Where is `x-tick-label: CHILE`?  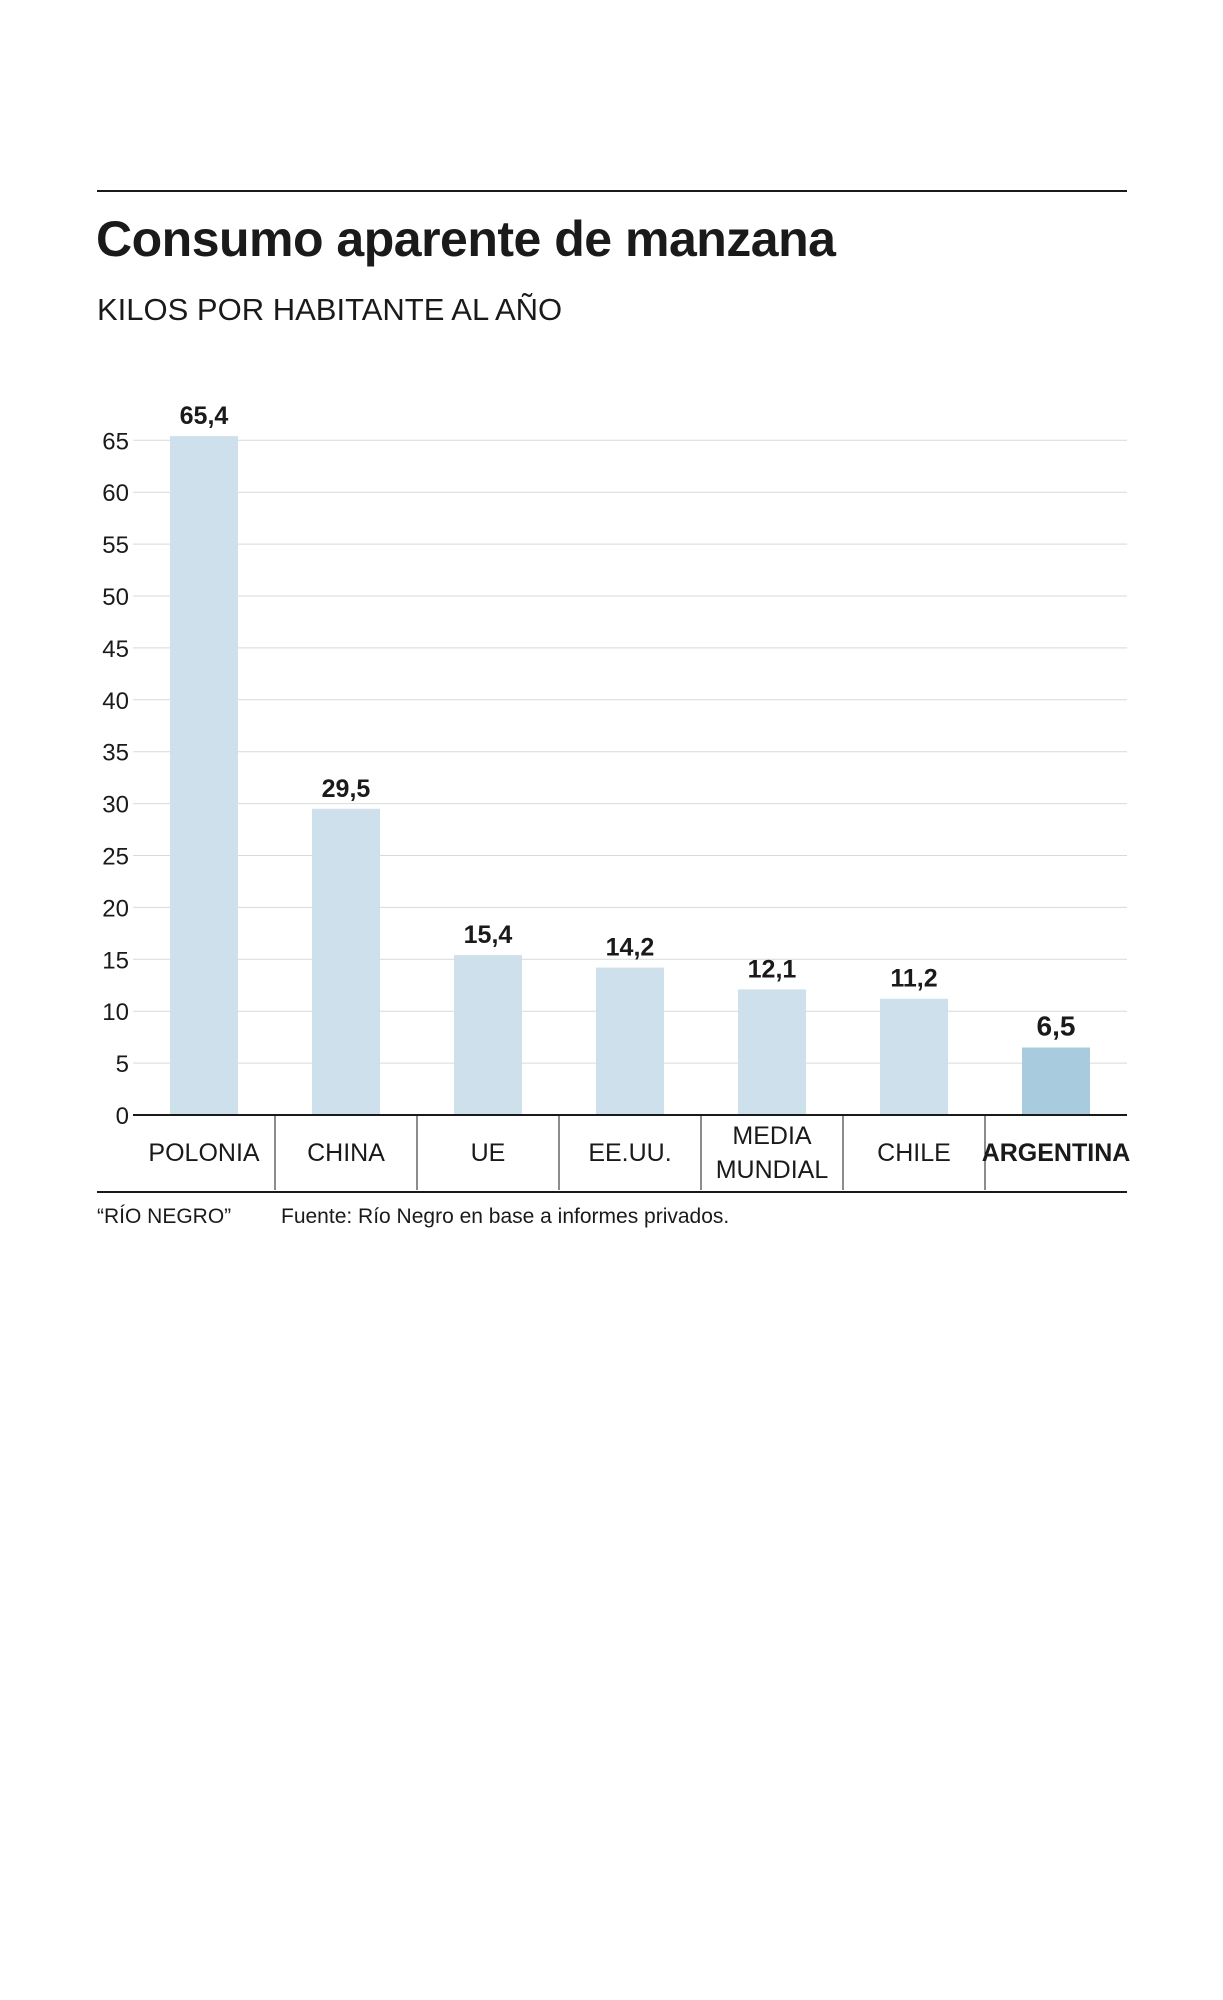 x-tick-label: CHILE is located at coordinates (914, 1153).